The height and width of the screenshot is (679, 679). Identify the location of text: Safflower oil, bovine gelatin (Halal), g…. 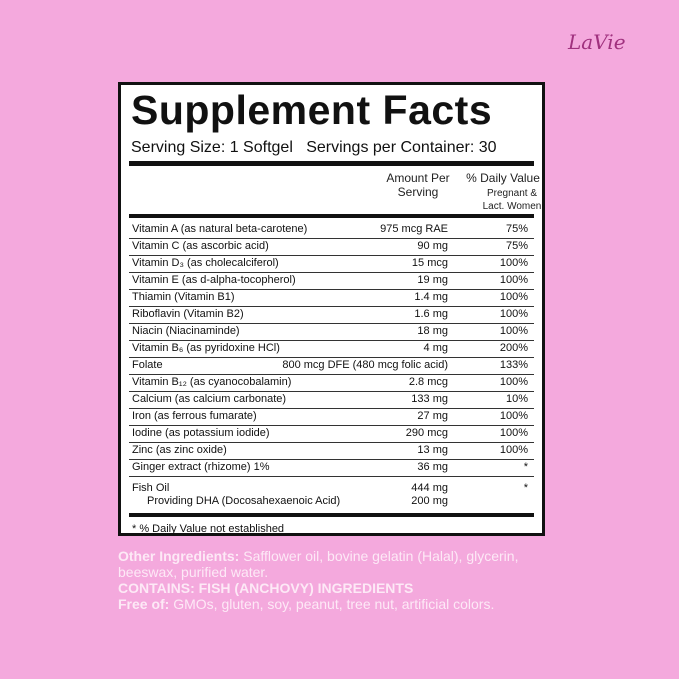
(318, 564).